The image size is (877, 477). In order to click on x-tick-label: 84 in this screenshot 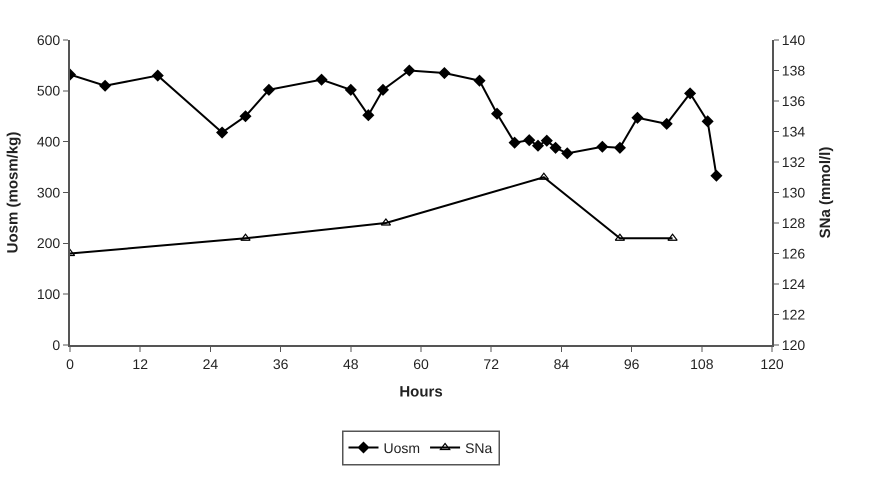, I will do `click(562, 364)`.